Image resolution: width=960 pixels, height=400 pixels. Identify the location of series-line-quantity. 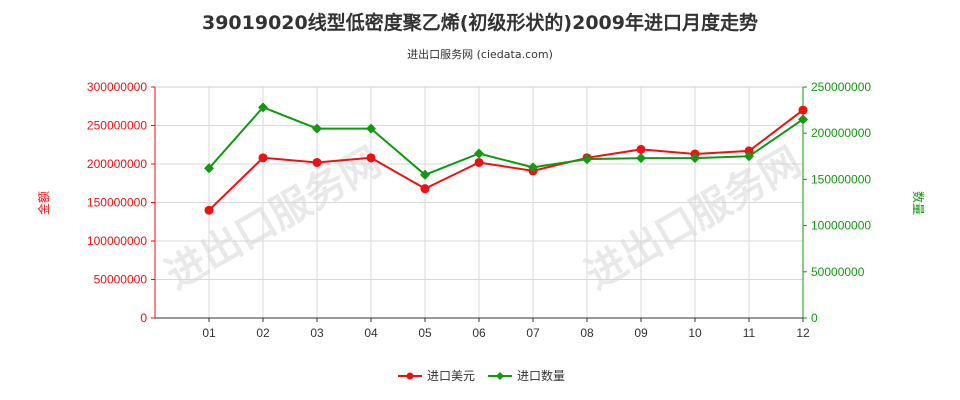
(506, 141).